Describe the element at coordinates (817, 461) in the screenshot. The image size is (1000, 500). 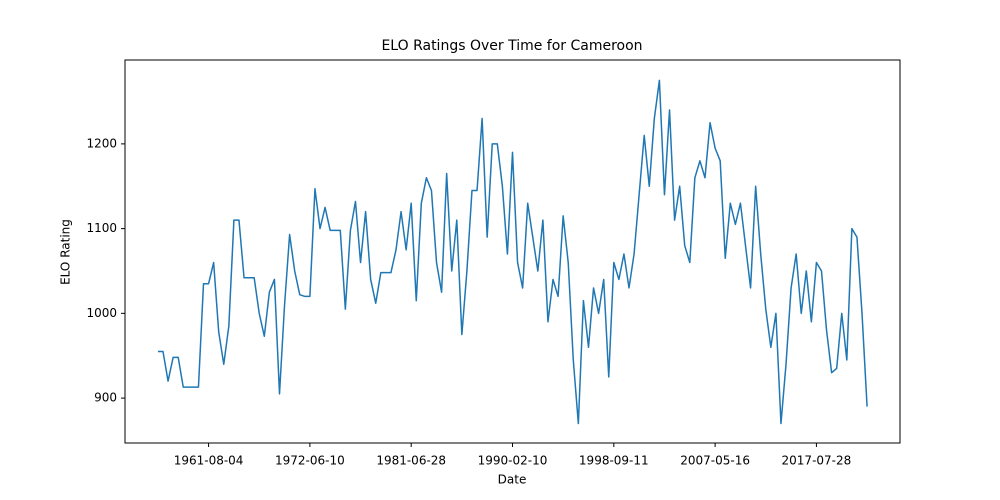
I see `x-tick-label: 2017-07-28` at that location.